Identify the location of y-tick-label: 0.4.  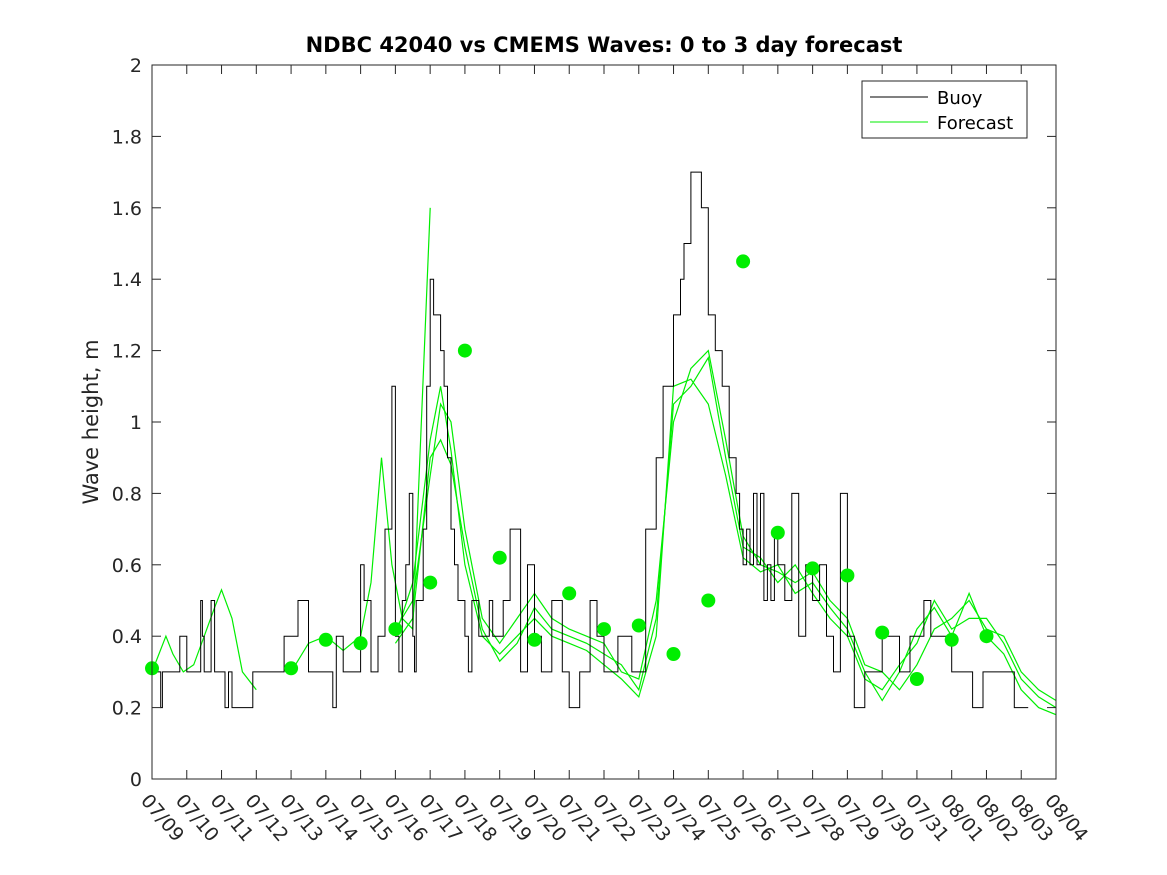
(127, 637).